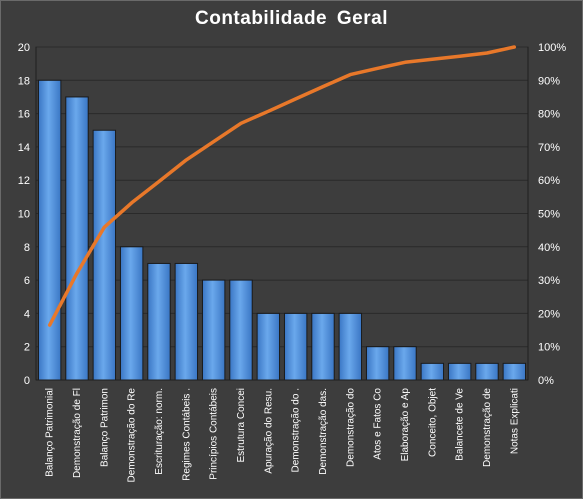 This screenshot has height=499, width=583. I want to click on category-label: Escrituração: norm., so click(159, 431).